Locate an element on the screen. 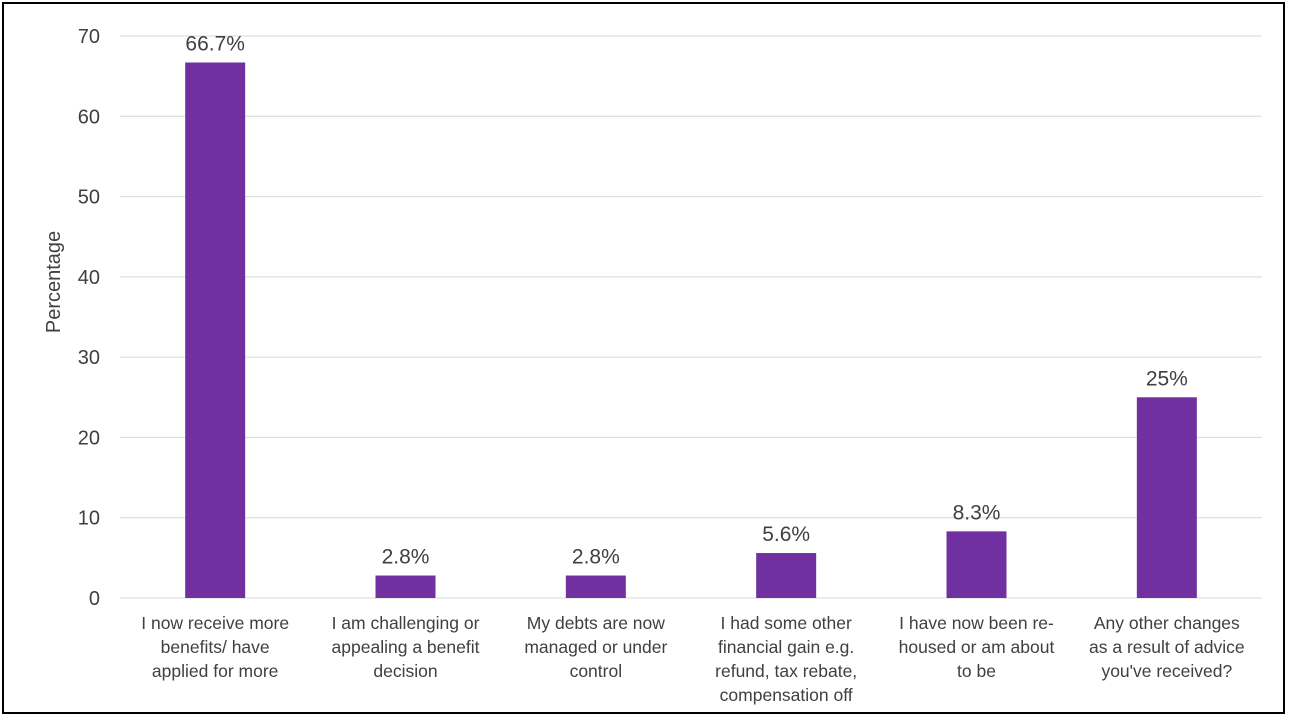 The image size is (1289, 718). y-tick-label: 10 is located at coordinates (89, 519).